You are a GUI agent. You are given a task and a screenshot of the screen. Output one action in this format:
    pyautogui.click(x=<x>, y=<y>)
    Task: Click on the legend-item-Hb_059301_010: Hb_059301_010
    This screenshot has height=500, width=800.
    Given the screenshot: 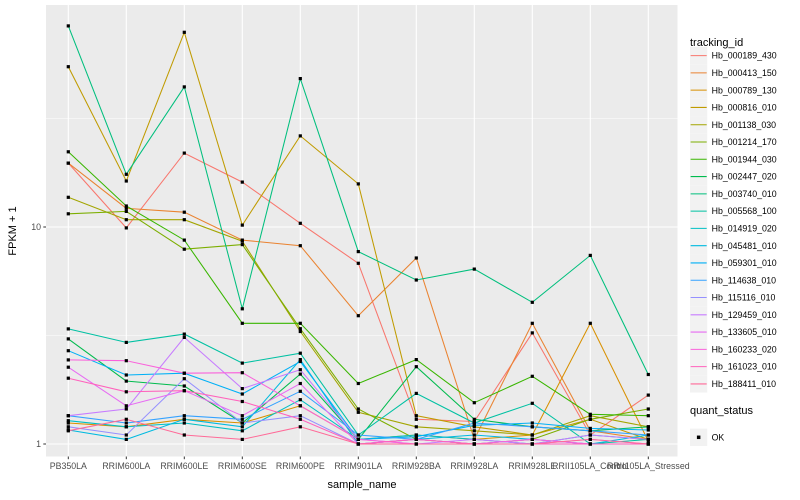 What is the action you would take?
    pyautogui.click(x=733, y=263)
    